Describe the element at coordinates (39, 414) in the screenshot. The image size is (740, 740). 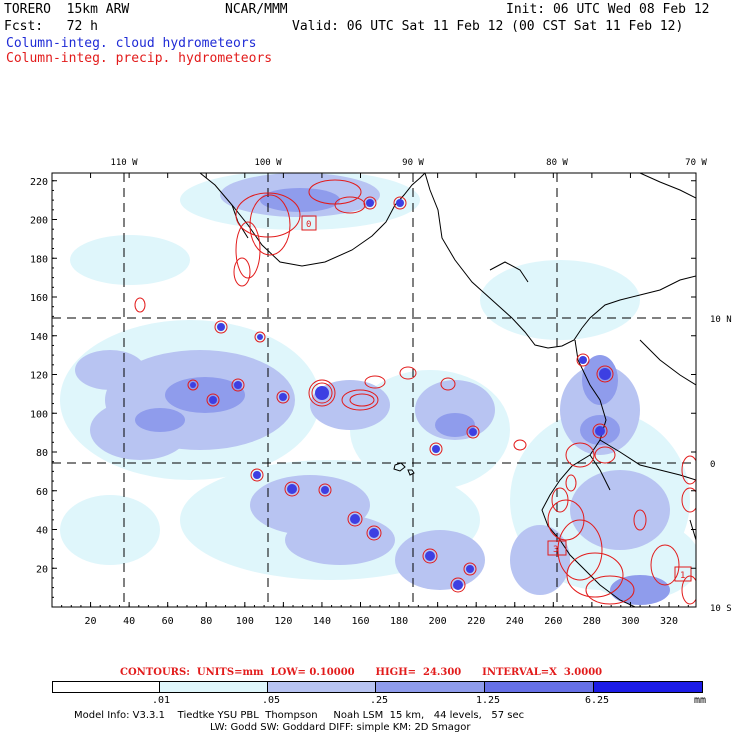
I see `y-tick-label: 100` at that location.